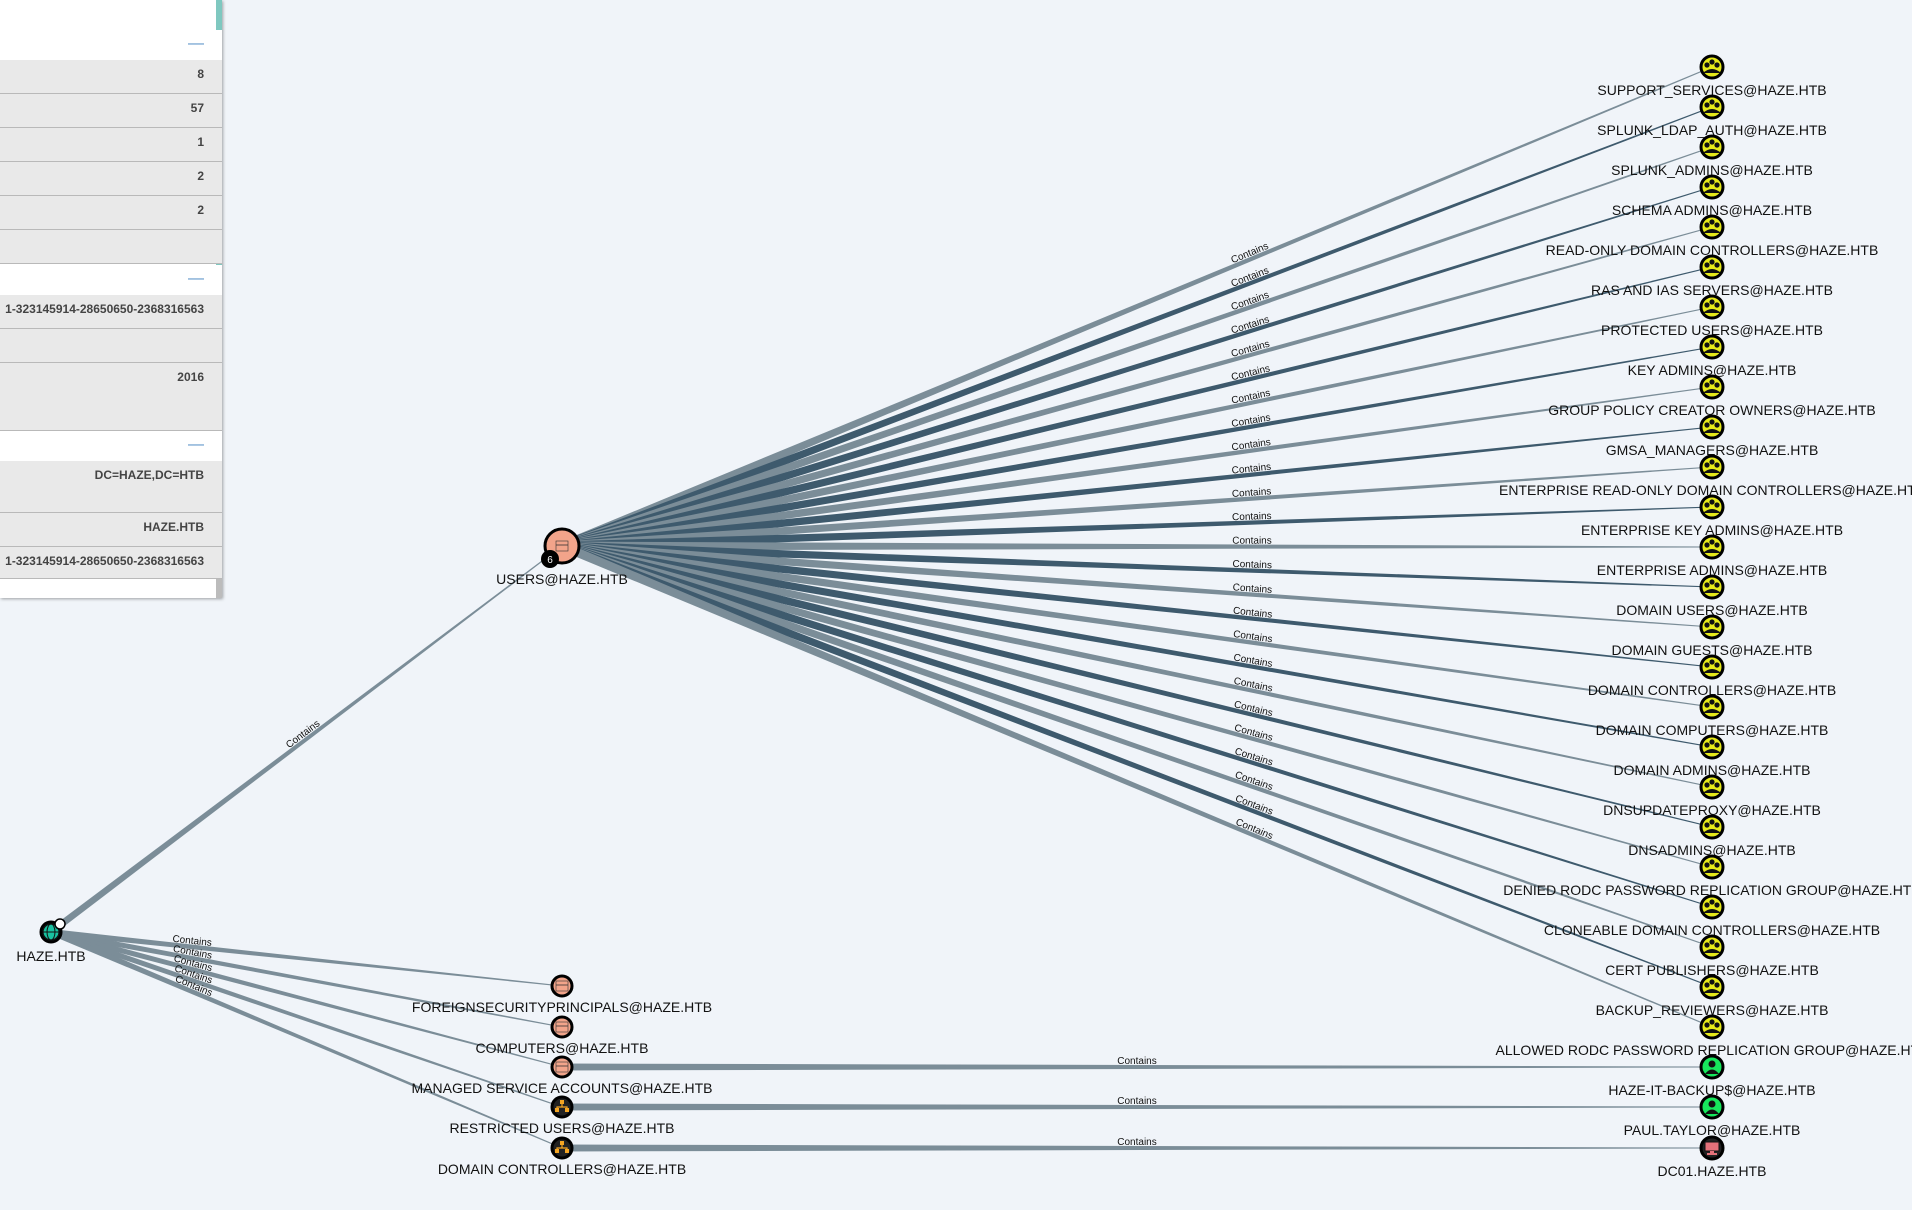 The width and height of the screenshot is (1912, 1210). Describe the element at coordinates (111, 530) in the screenshot. I see `property-row: HAZE.HTB` at that location.